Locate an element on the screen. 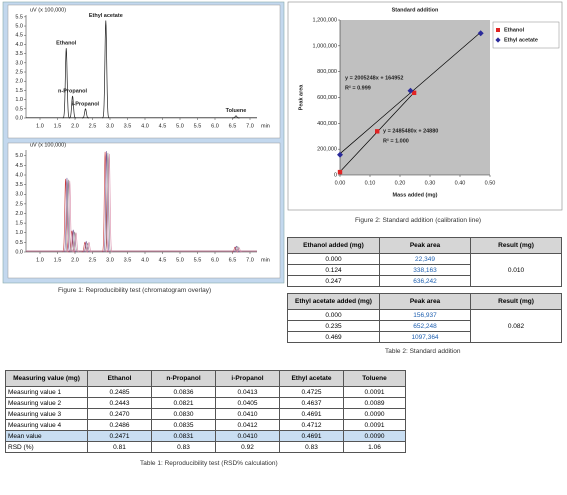 Image resolution: width=567 pixels, height=495 pixels. fit-r2: R² = 0.999 is located at coordinates (358, 87).